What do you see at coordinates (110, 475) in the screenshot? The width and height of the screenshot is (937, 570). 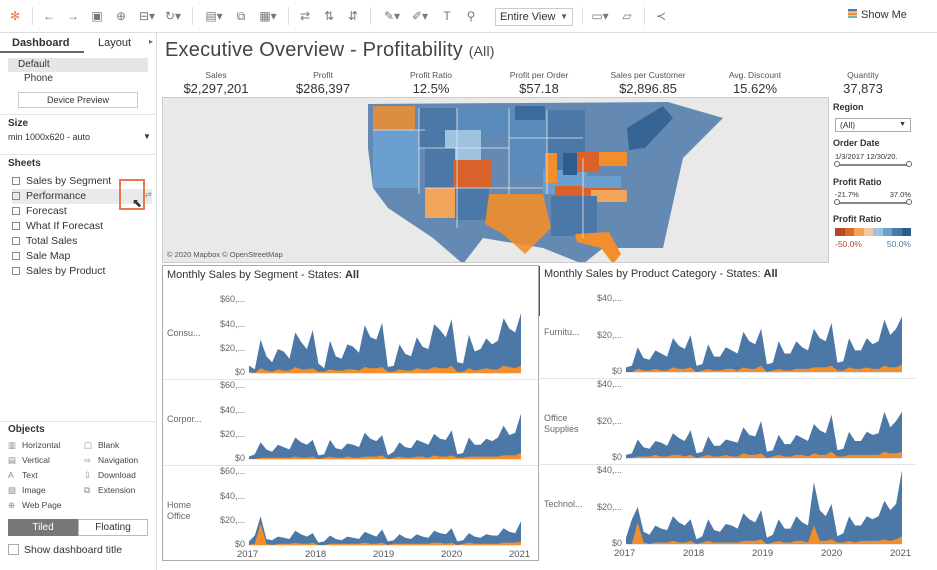 I see `object-download: ⇩ Download` at bounding box center [110, 475].